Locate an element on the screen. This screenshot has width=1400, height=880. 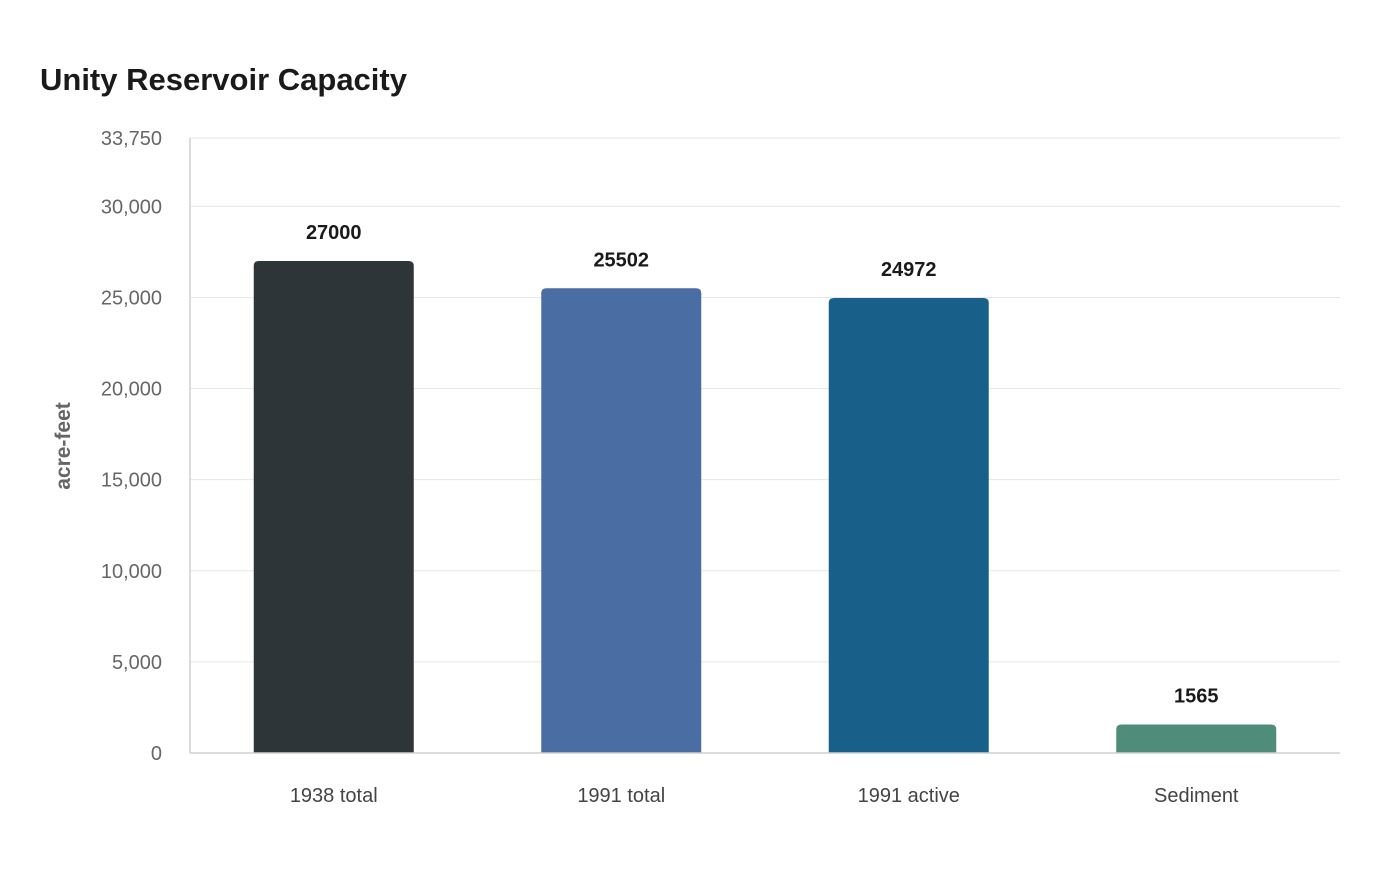
y-axis-label: acre-feet is located at coordinates (63, 446).